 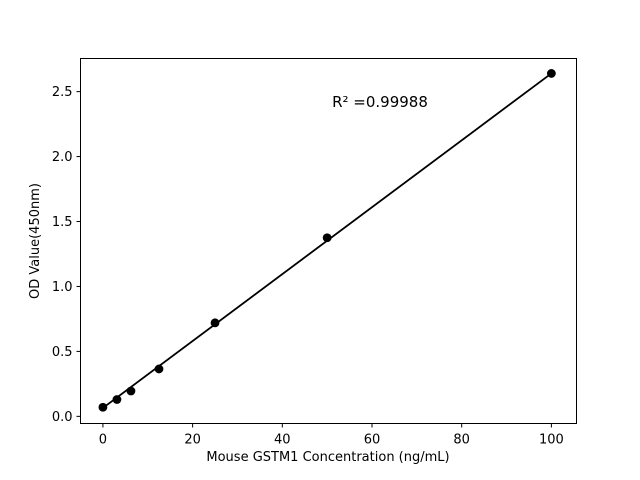 I want to click on y-tick-label: 0.0, so click(x=62, y=417).